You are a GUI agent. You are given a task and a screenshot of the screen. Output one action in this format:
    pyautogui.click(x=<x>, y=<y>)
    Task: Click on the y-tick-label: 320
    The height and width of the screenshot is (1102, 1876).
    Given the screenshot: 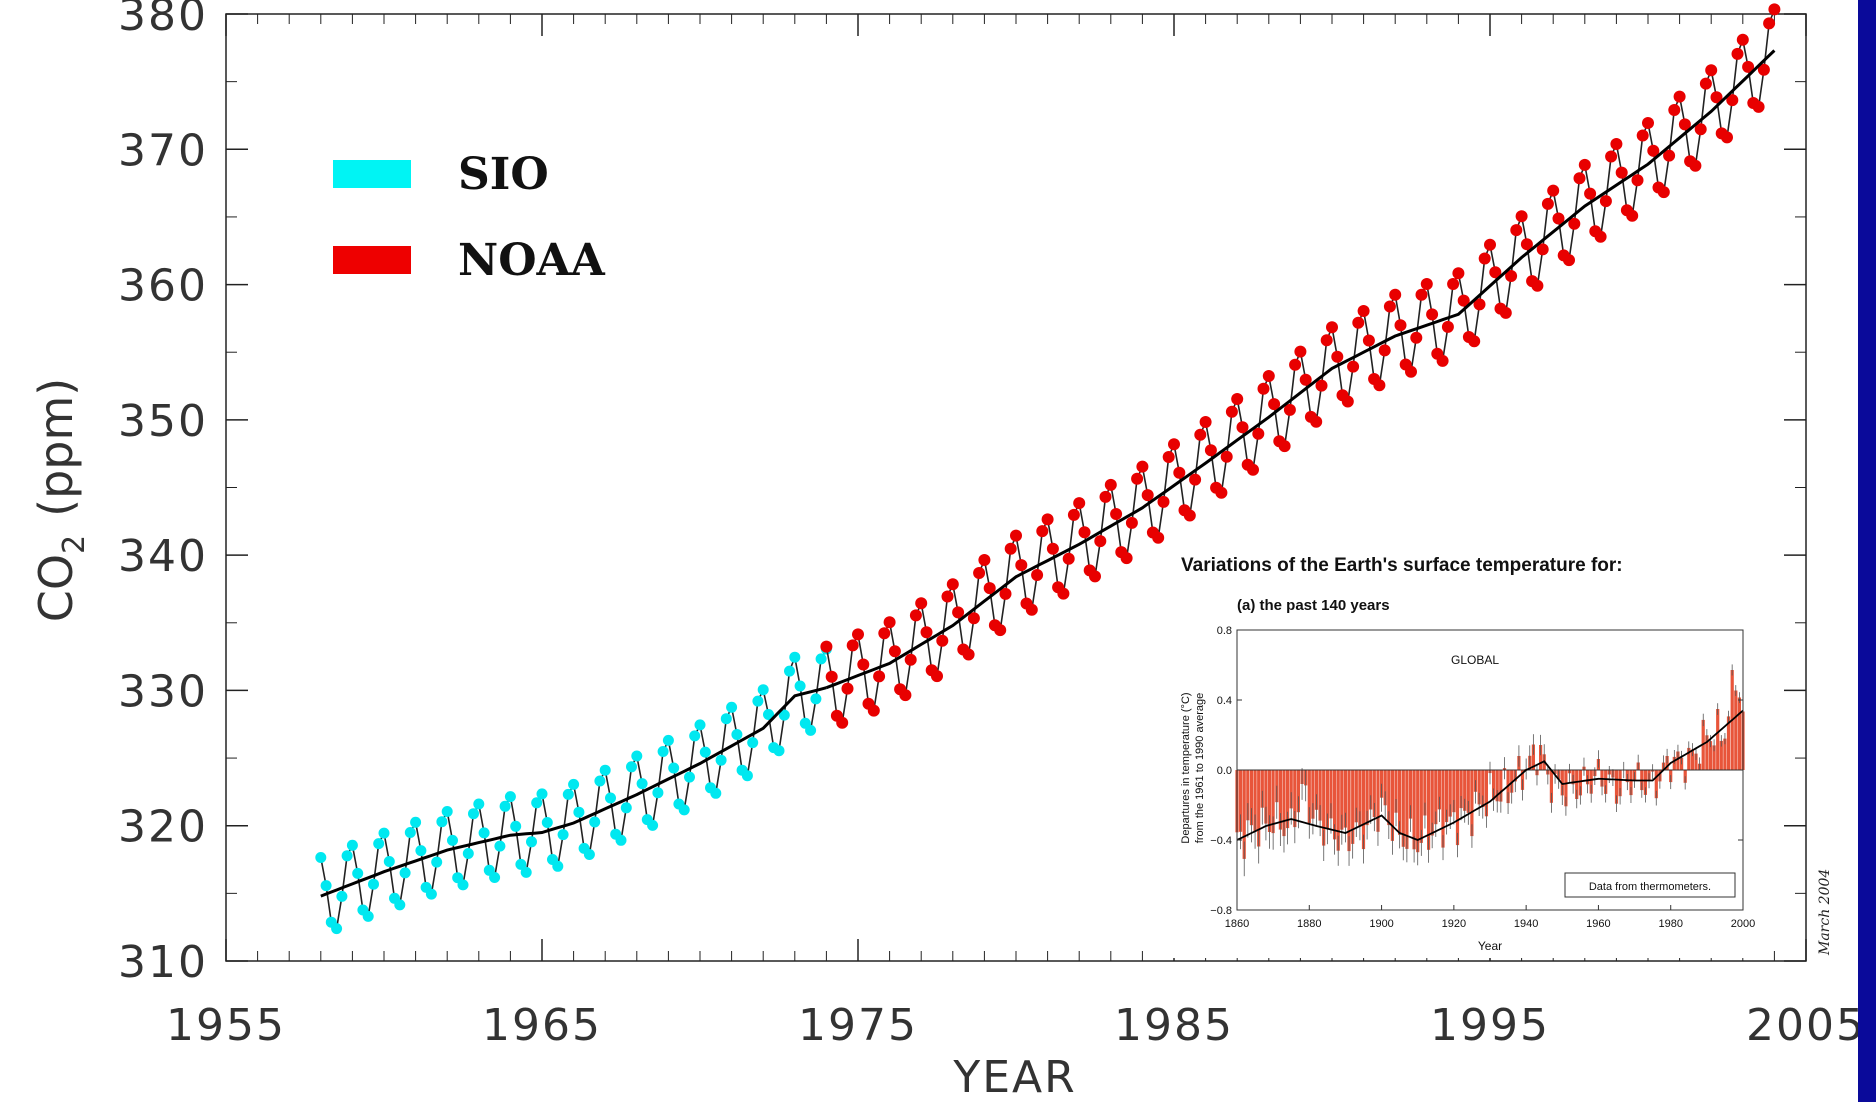 What is the action you would take?
    pyautogui.click(x=163, y=827)
    